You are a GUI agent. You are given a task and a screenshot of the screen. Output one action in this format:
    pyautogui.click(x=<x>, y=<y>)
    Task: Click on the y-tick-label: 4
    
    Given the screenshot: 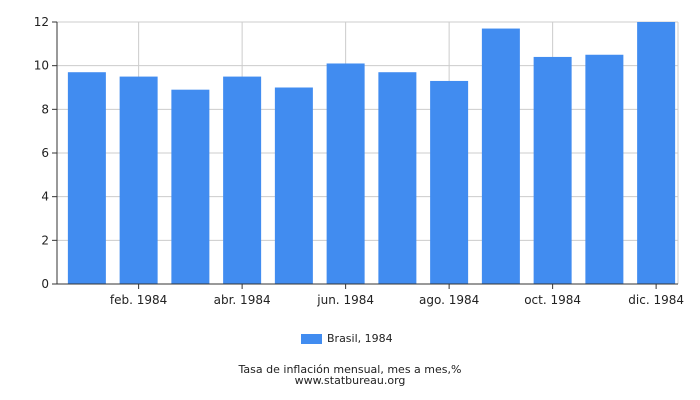 What is the action you would take?
    pyautogui.click(x=45, y=197)
    